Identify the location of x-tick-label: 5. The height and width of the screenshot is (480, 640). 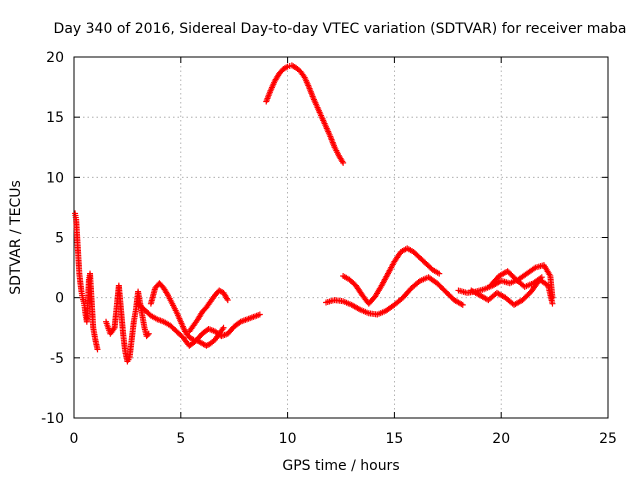
(180, 439).